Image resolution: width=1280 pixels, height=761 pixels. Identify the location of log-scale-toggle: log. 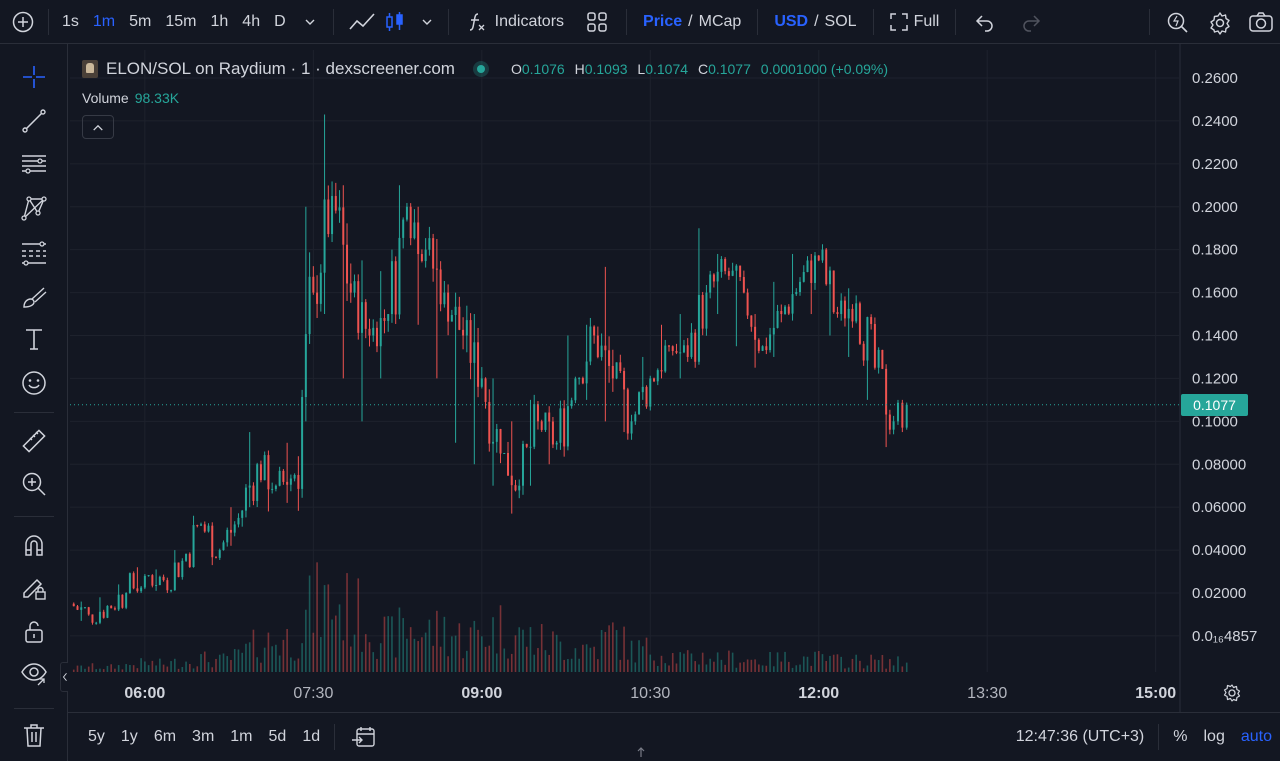
(1214, 736).